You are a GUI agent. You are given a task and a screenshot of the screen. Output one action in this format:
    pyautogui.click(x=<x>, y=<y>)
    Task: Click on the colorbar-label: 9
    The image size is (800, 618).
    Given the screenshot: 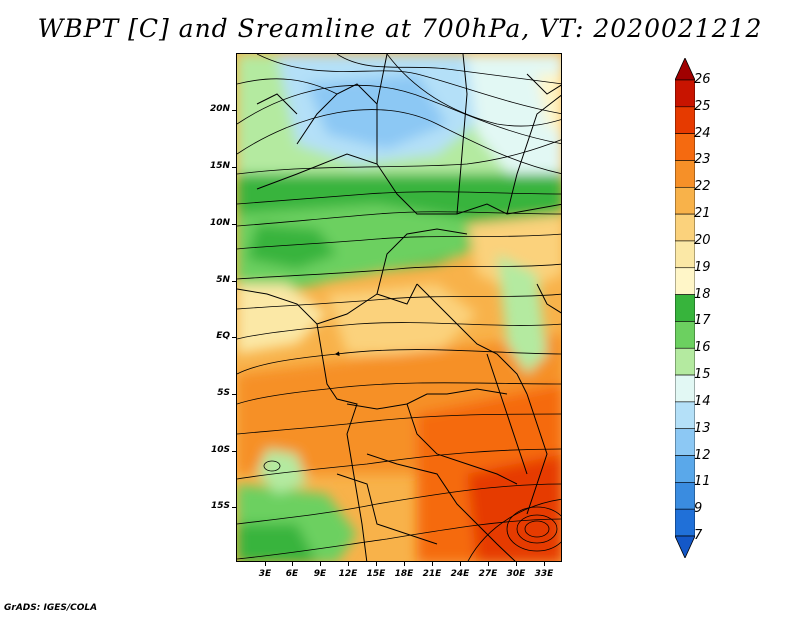 What is the action you would take?
    pyautogui.click(x=698, y=509)
    